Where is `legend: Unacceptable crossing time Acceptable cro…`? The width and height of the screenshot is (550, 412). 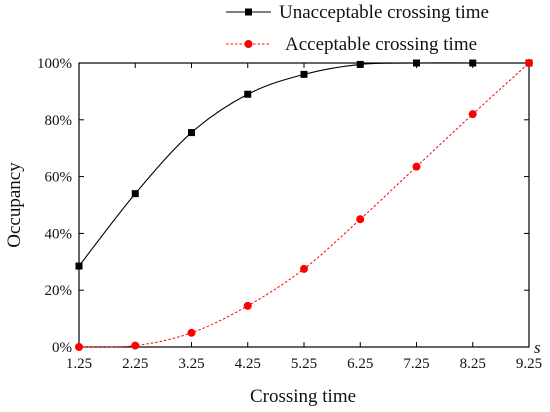
legend: Unacceptable crossing time Acceptable cro… is located at coordinates (357, 28).